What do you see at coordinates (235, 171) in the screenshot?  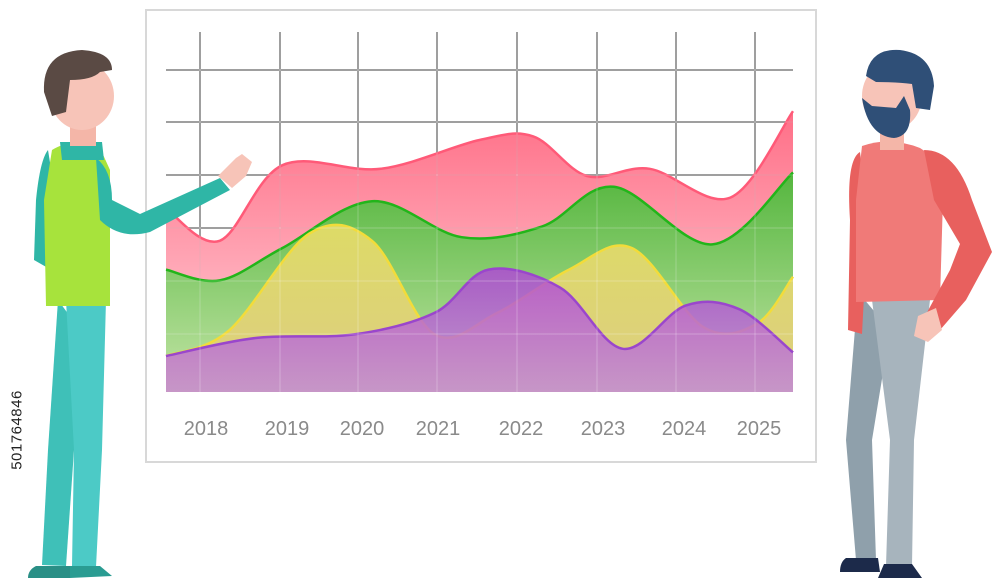 I see `presenter-hand` at bounding box center [235, 171].